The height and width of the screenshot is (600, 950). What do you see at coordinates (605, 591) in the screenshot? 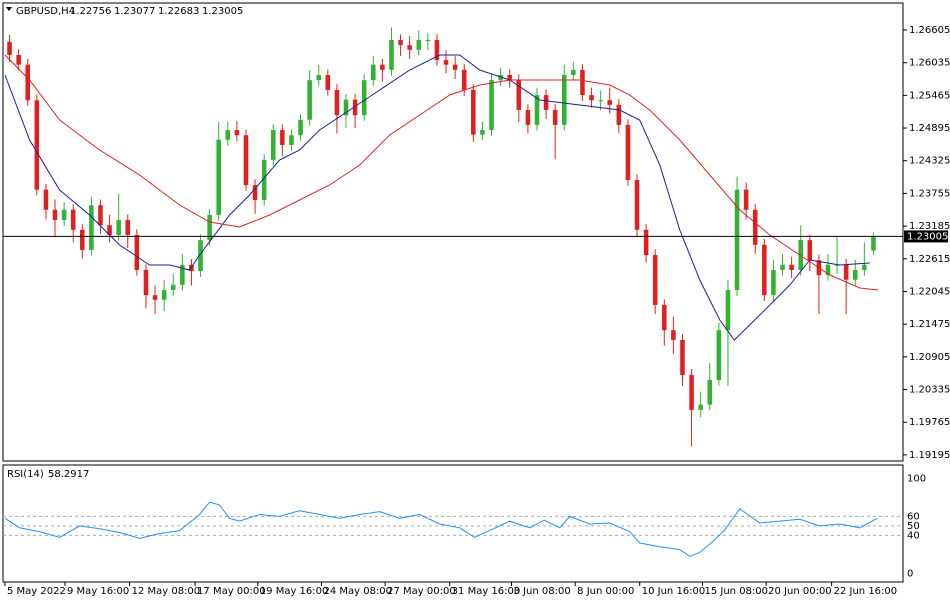
I see `x-tick-label: 8 Jun 00:00` at bounding box center [605, 591].